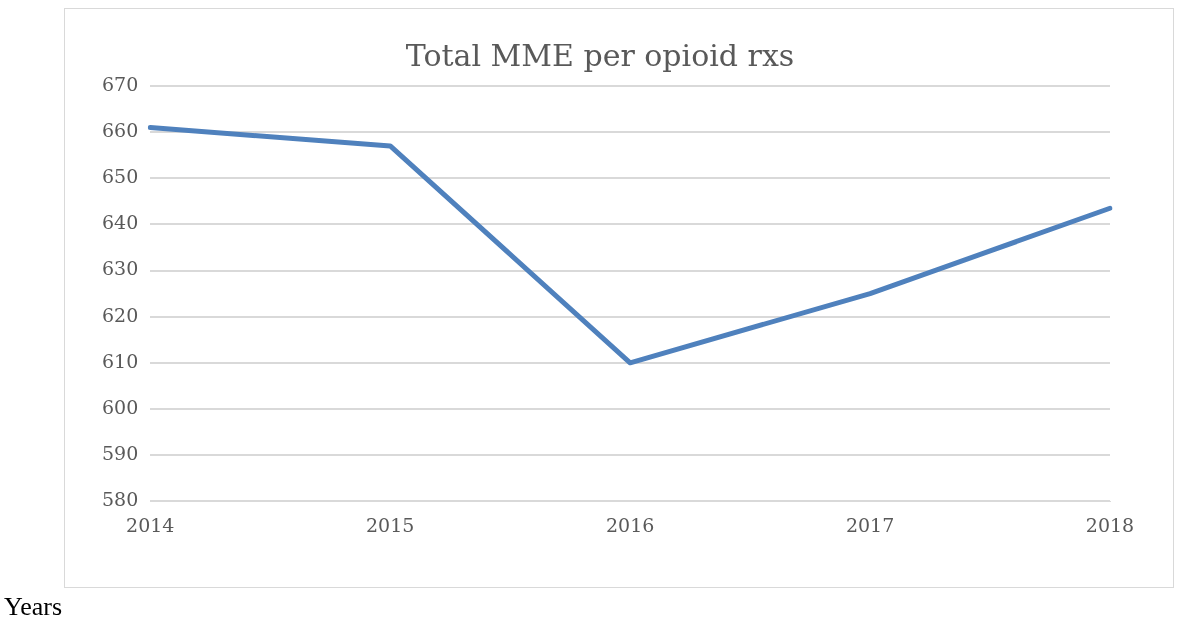  What do you see at coordinates (120, 222) in the screenshot?
I see `y-tick-label: 640` at bounding box center [120, 222].